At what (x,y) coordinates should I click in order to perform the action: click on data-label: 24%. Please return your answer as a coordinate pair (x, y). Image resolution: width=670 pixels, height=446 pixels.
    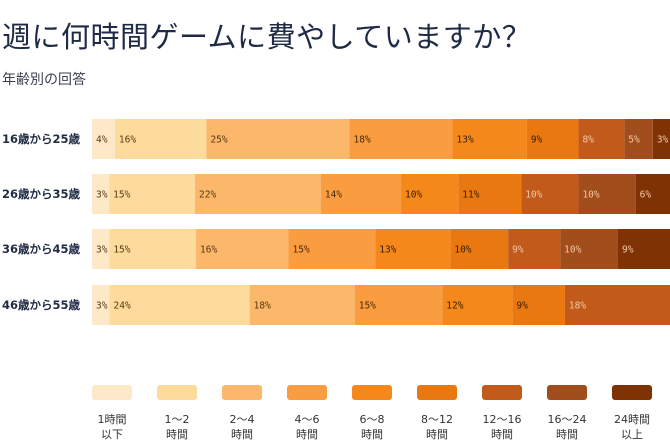
    Looking at the image, I should click on (122, 306).